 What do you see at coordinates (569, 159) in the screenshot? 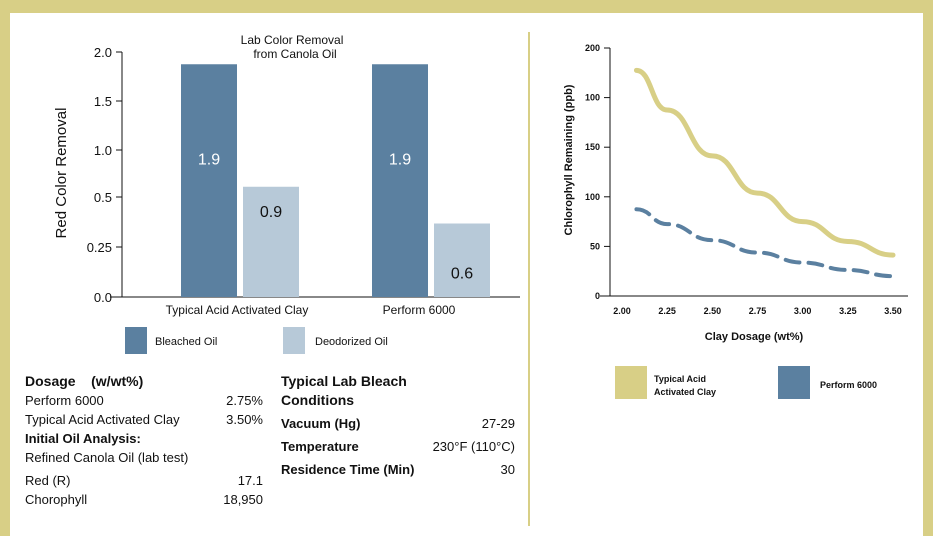
I see `line-chart-y-axis-label: Chlorophyll Remaining (ppb)` at bounding box center [569, 159].